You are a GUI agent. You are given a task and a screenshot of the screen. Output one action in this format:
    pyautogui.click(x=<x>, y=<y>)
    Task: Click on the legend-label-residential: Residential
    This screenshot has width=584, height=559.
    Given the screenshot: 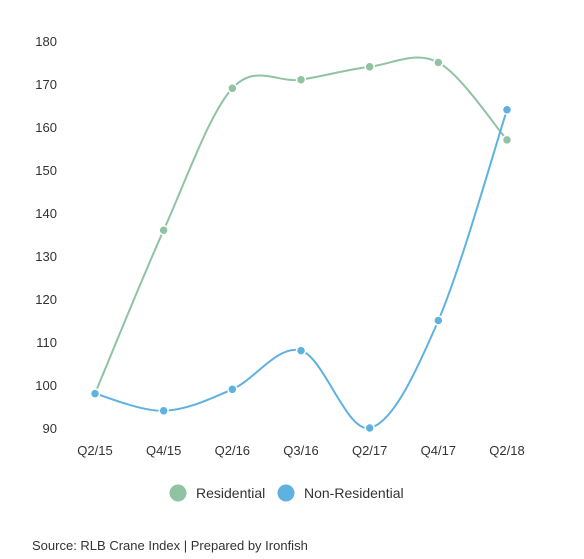 What is the action you would take?
    pyautogui.click(x=230, y=493)
    